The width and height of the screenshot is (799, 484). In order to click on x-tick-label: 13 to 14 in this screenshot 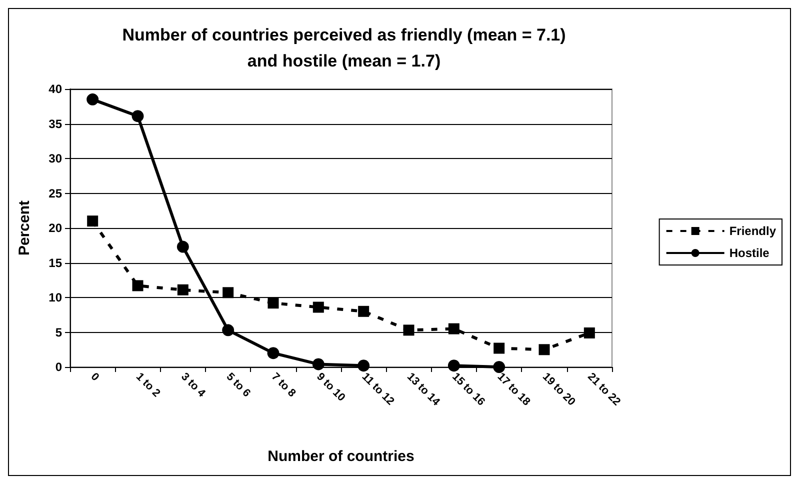, I will do `click(423, 389)`.